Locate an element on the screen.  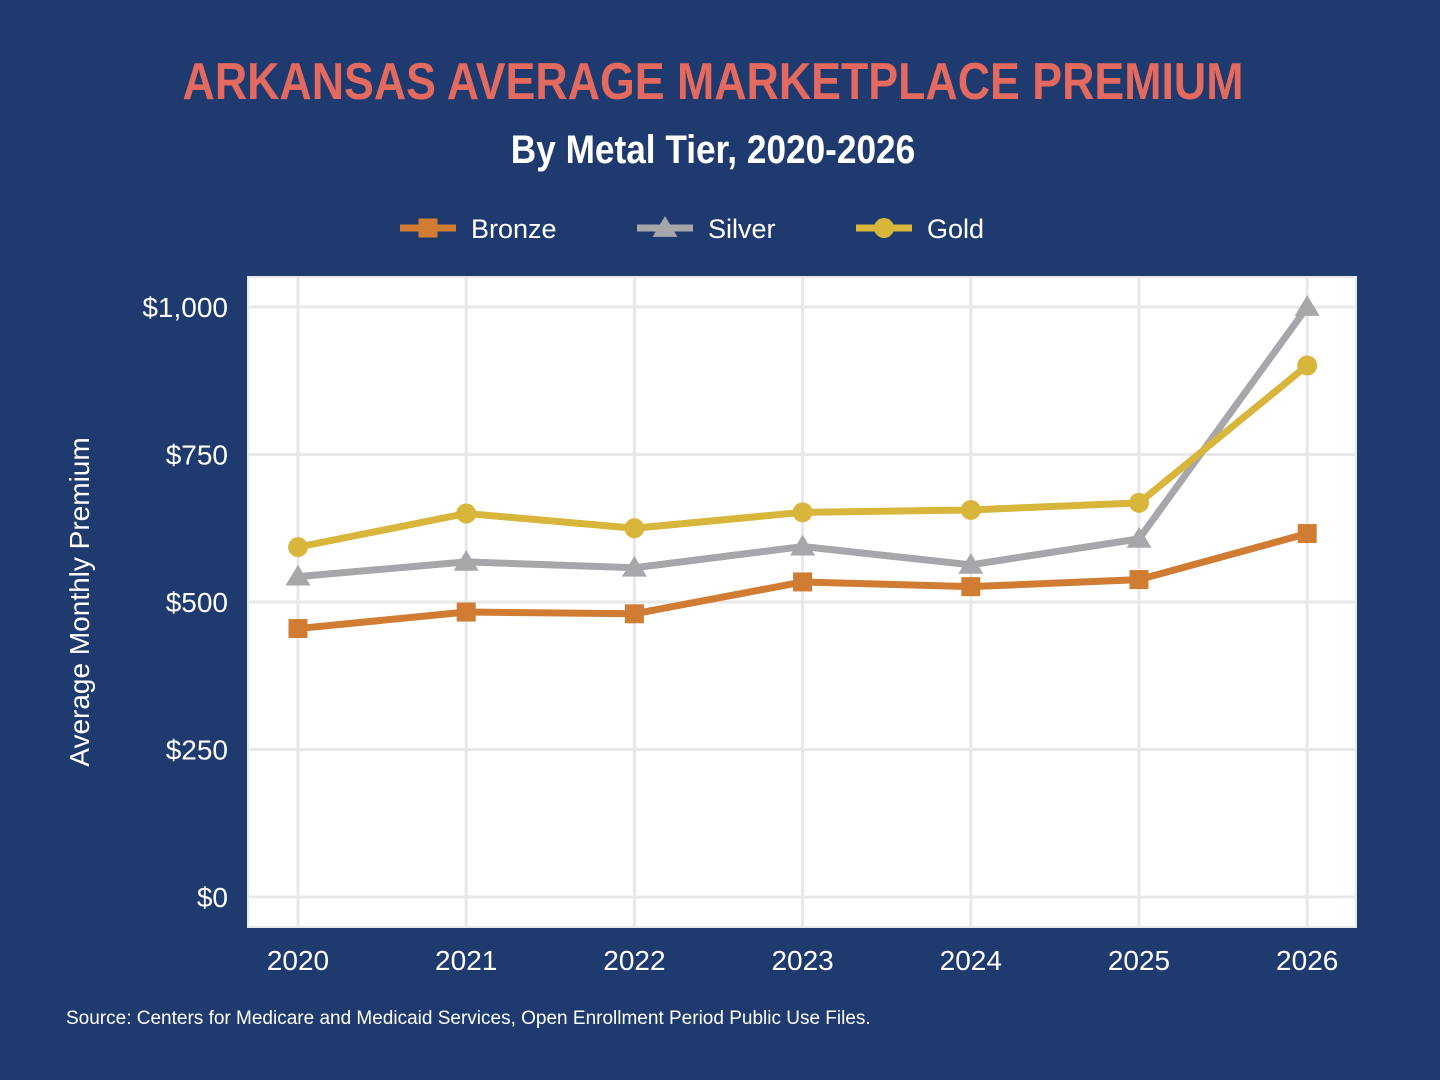
x-tick-label: 2025 is located at coordinates (1139, 960).